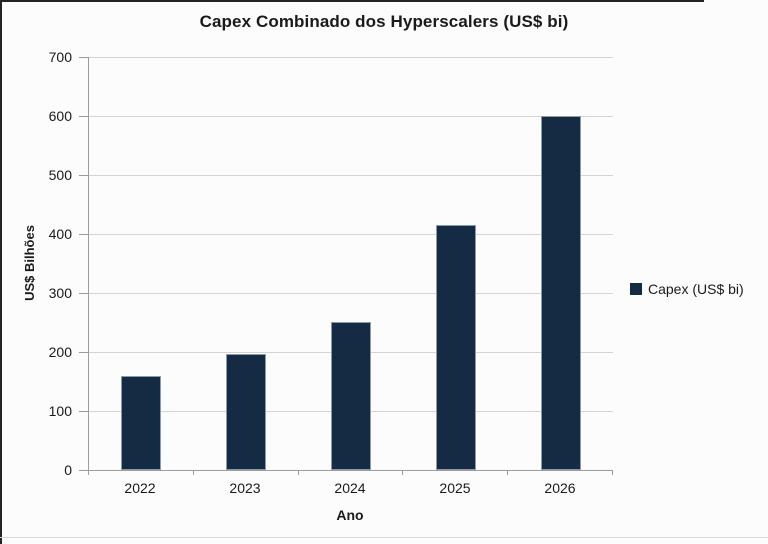 The image size is (768, 544). I want to click on x-tick-label-2026: 2026, so click(560, 488).